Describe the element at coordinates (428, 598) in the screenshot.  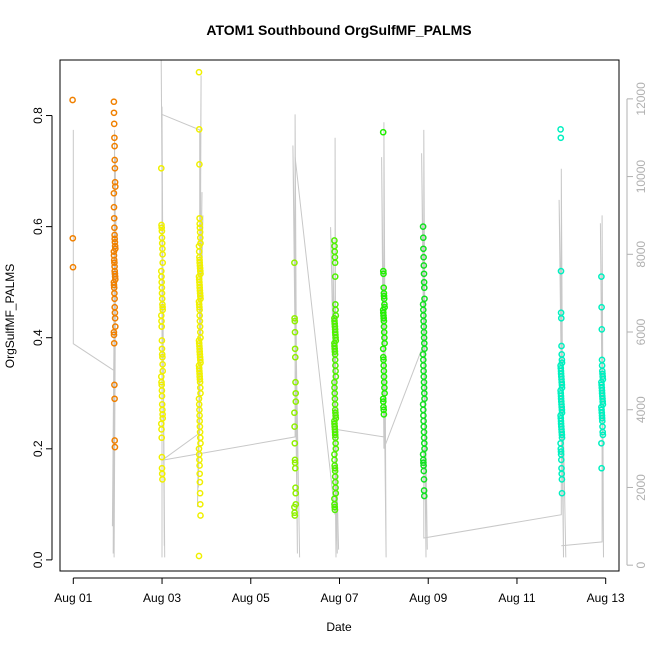
I see `x-tick-label: Aug 09` at that location.